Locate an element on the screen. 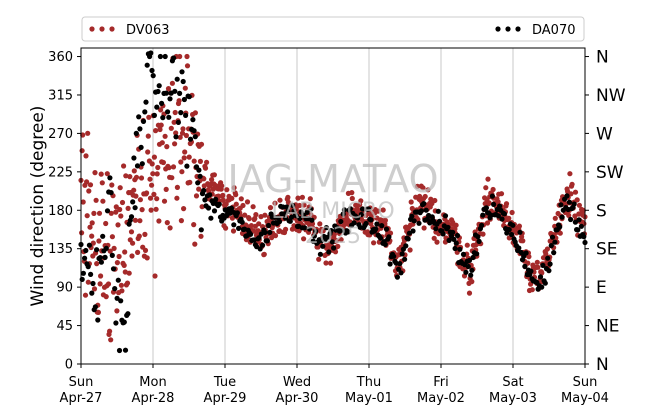  x-tick-day: Mon is located at coordinates (152, 382).